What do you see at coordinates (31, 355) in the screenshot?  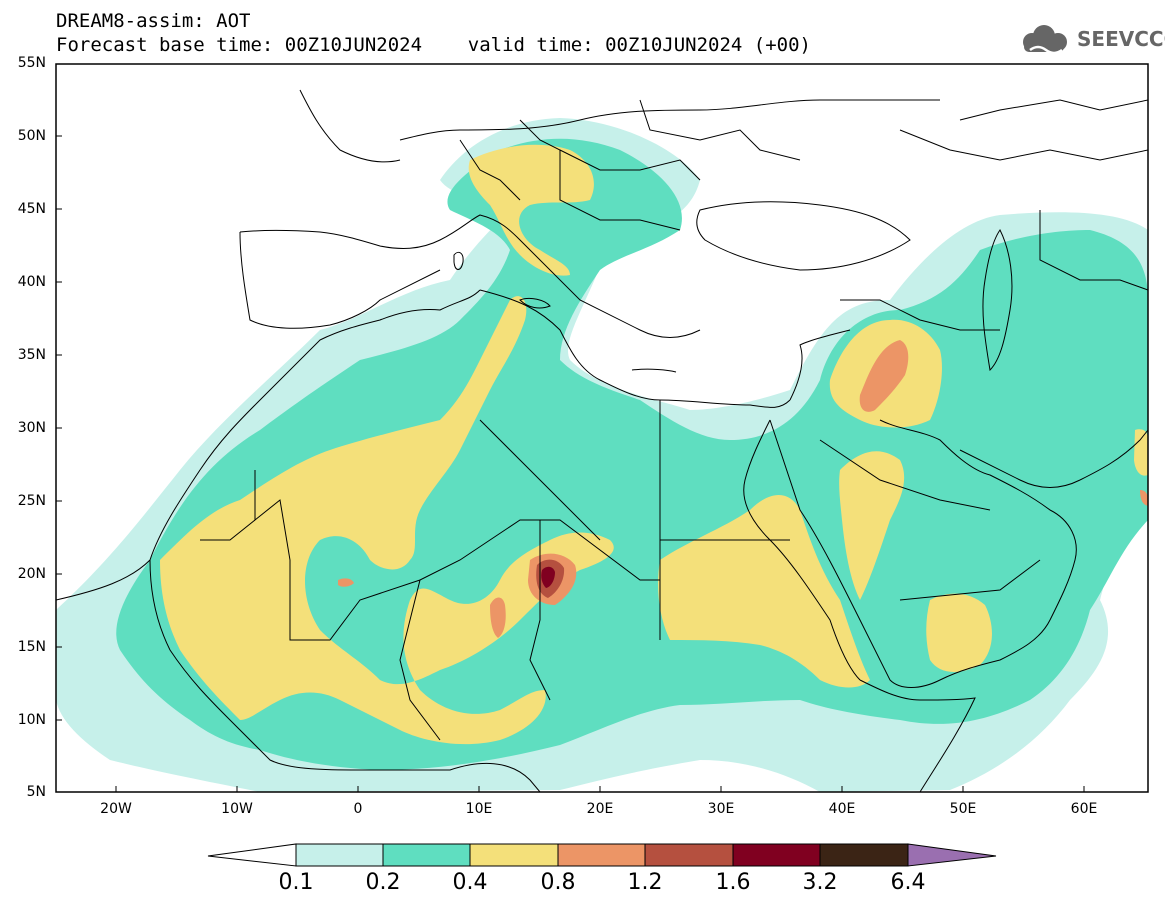 I see `y-tick-label: 35N` at bounding box center [31, 355].